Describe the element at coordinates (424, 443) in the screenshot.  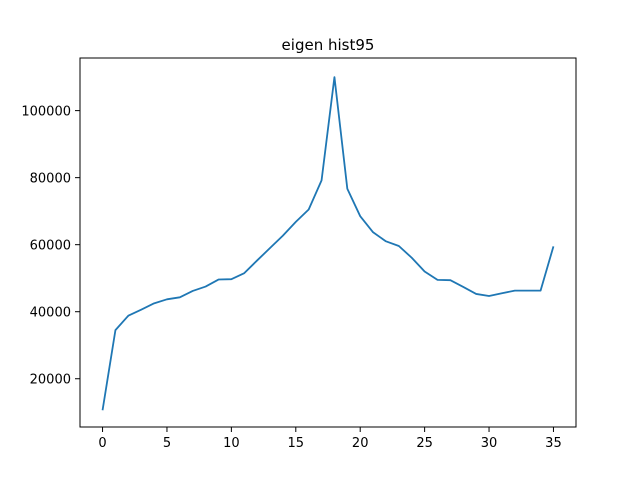
I see `x-tick-label: 25` at that location.